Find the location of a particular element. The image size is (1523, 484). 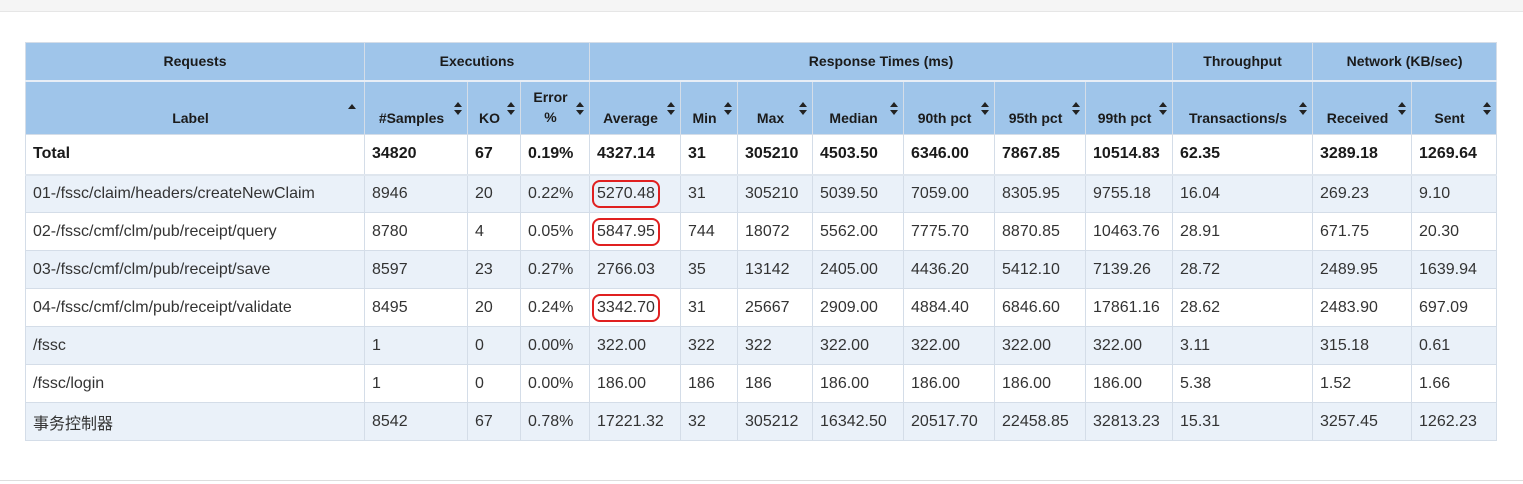

col-header-sent: Sent is located at coordinates (1454, 107).